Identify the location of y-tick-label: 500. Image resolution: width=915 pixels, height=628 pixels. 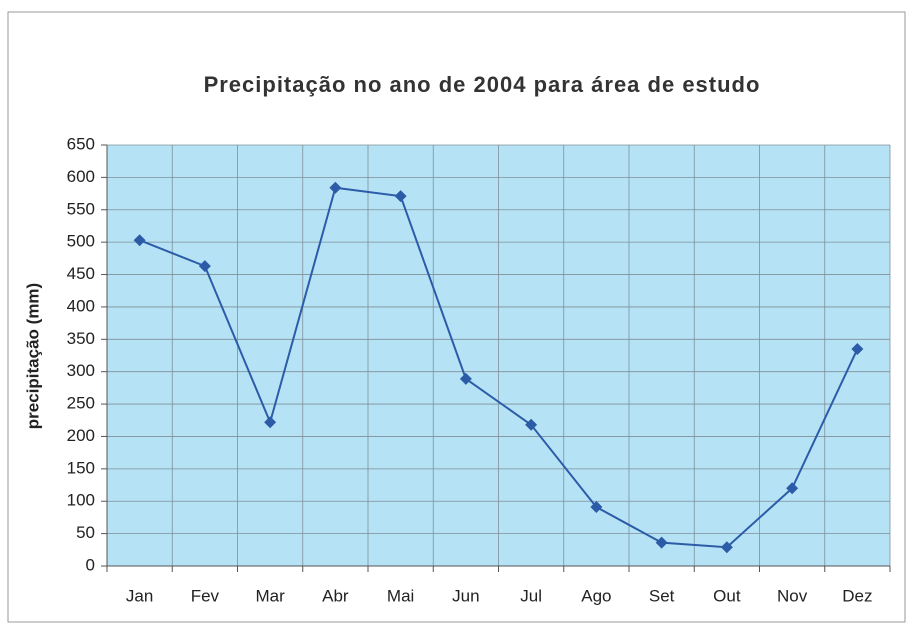
(81, 241).